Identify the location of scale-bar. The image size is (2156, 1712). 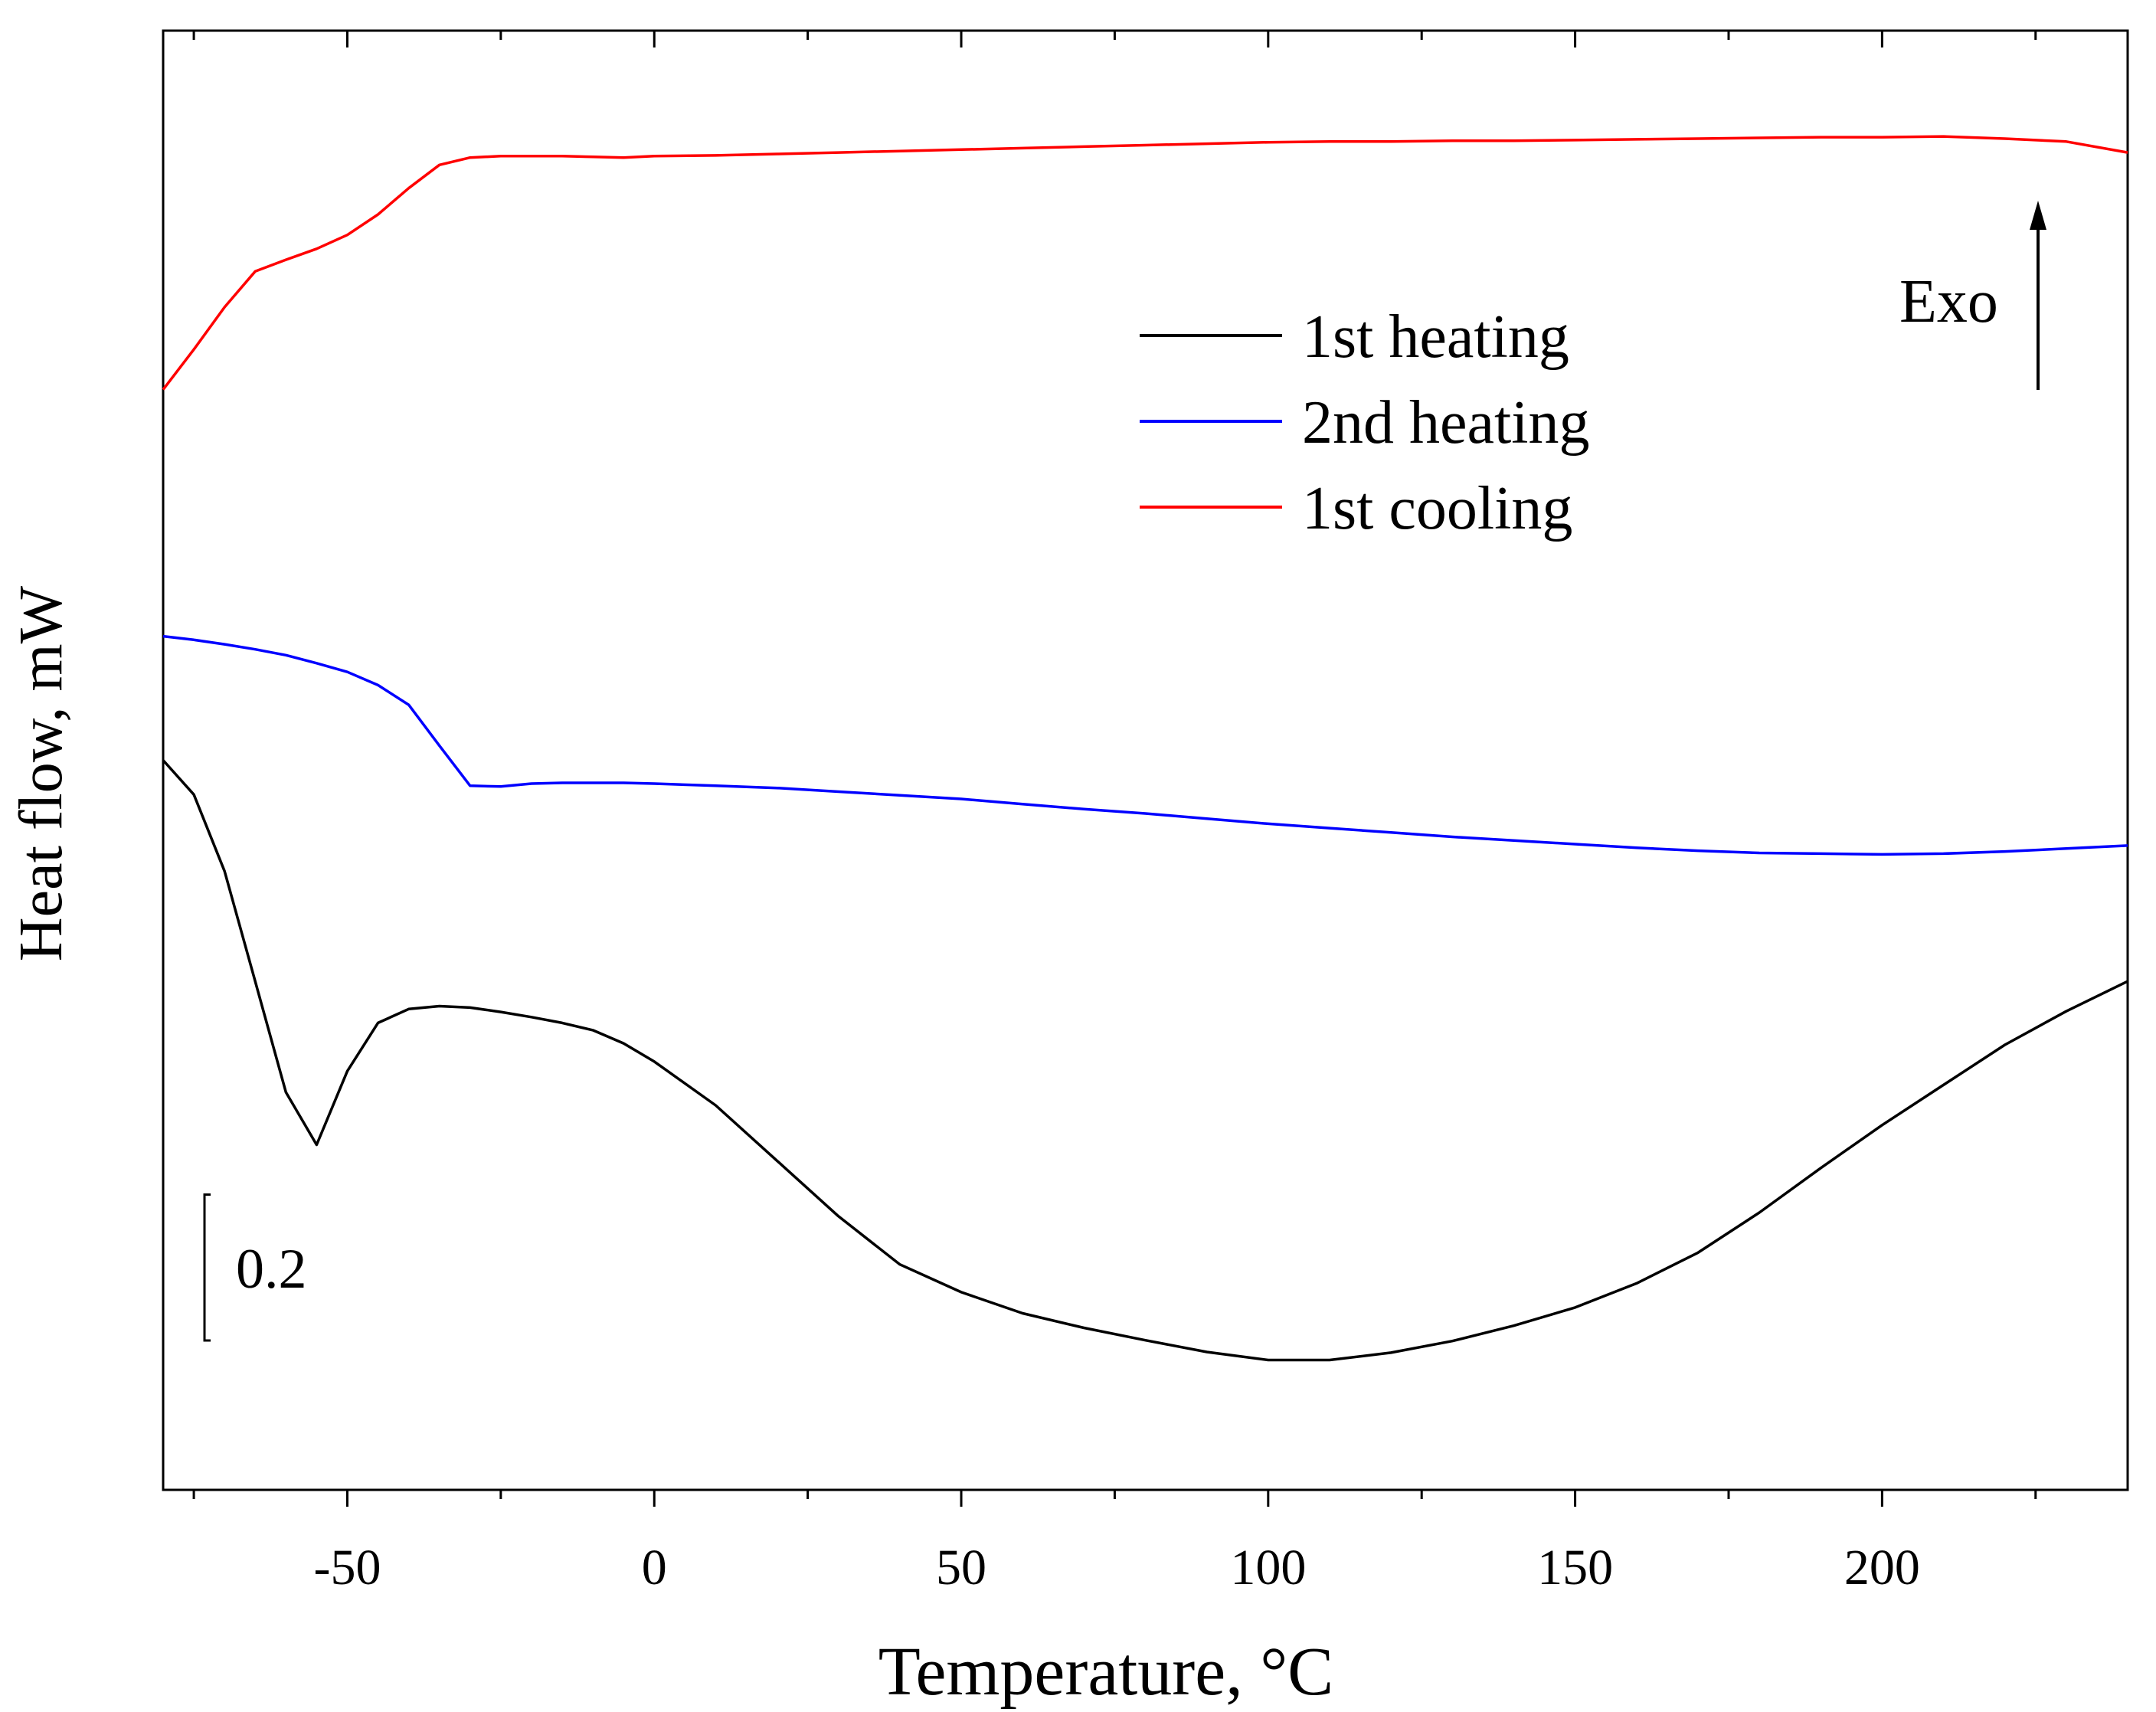
(207, 1267).